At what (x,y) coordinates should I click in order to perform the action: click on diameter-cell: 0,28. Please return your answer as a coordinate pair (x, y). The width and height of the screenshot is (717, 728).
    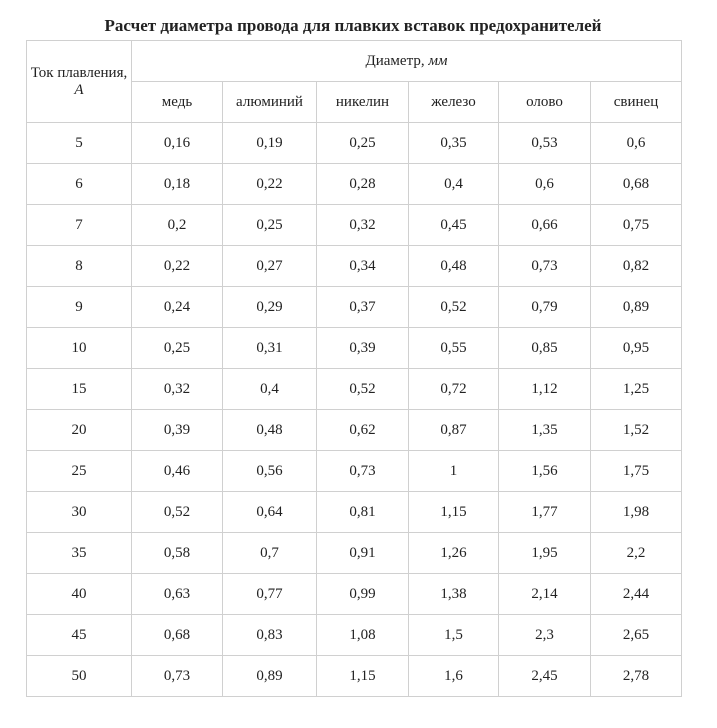
    Looking at the image, I should click on (362, 184).